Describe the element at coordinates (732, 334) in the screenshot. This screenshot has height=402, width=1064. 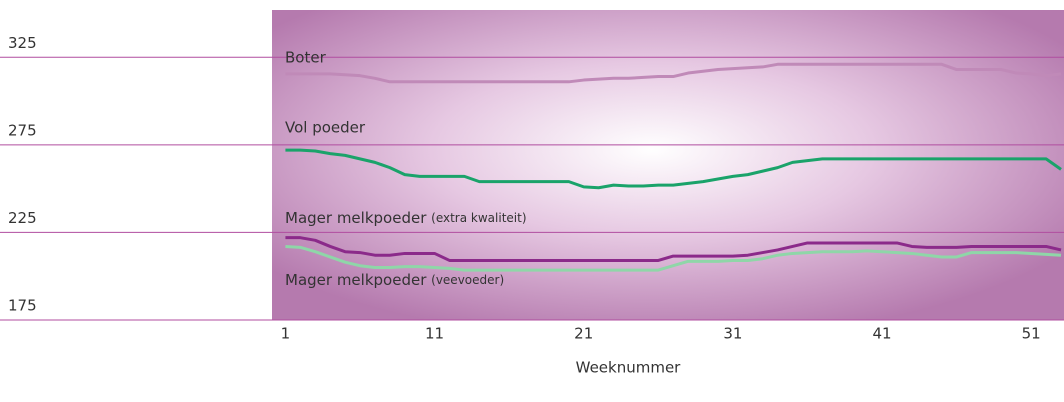
I see `x-tick-label: 31` at that location.